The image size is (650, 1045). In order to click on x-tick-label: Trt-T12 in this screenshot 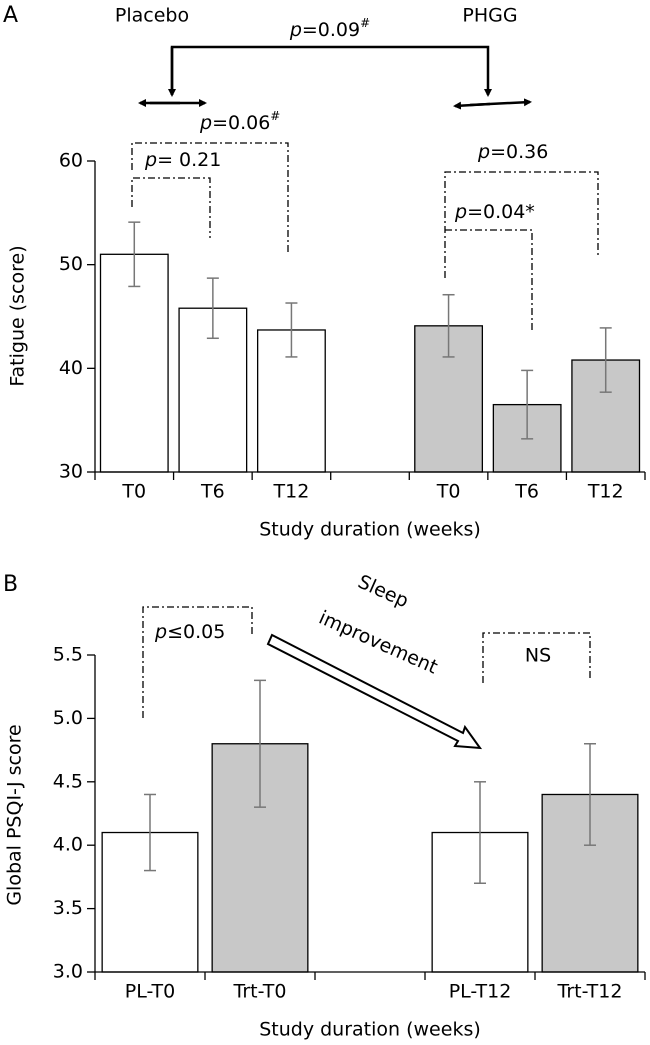, I will do `click(590, 992)`.